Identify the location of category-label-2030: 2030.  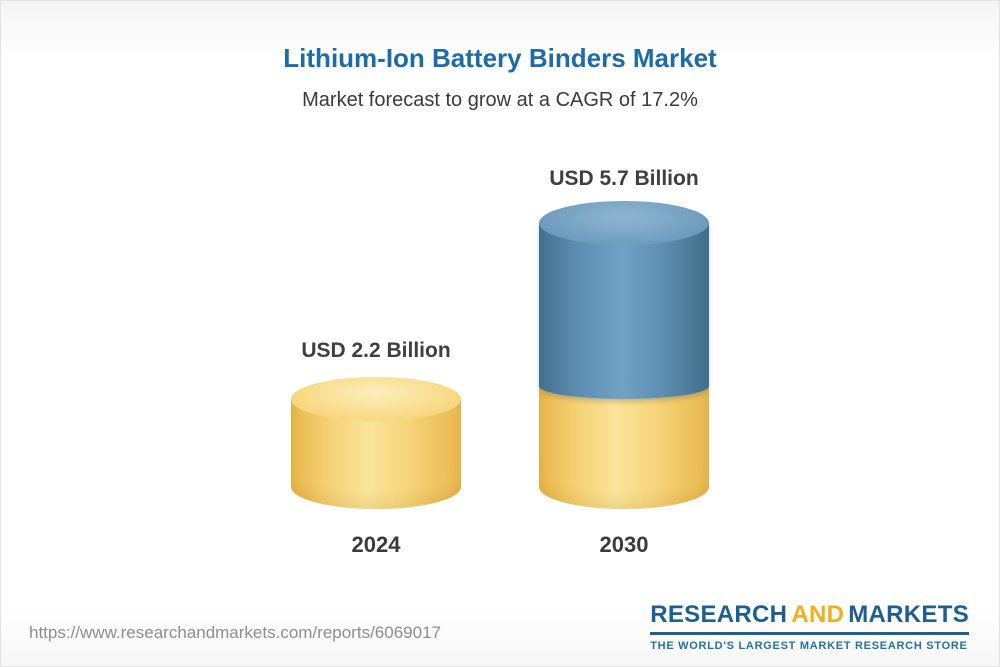
(624, 544).